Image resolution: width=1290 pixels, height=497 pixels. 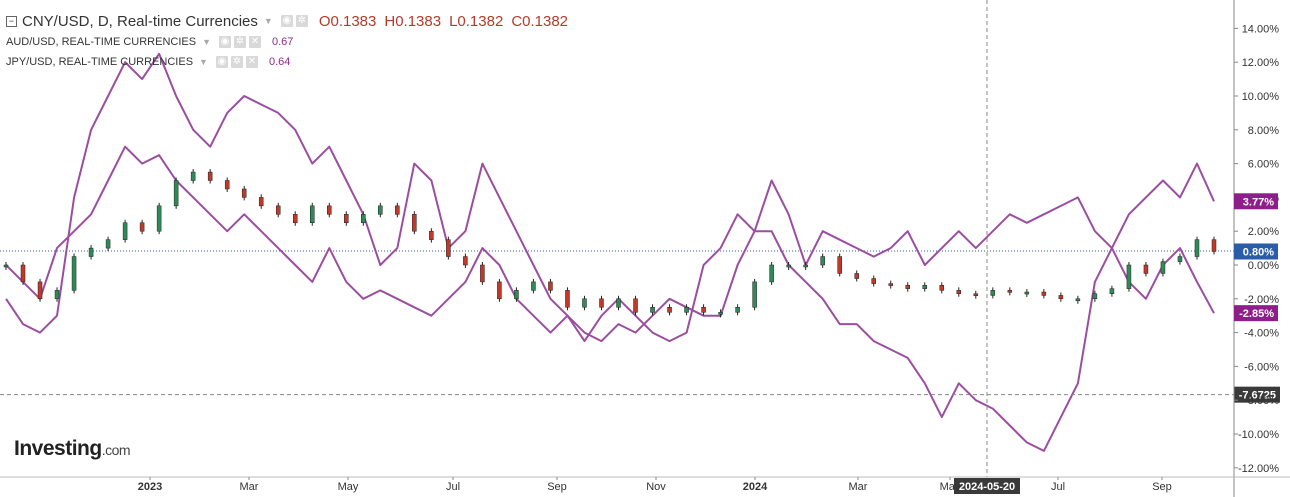 I want to click on y-tick-label: 0.00%, so click(x=1263, y=266).